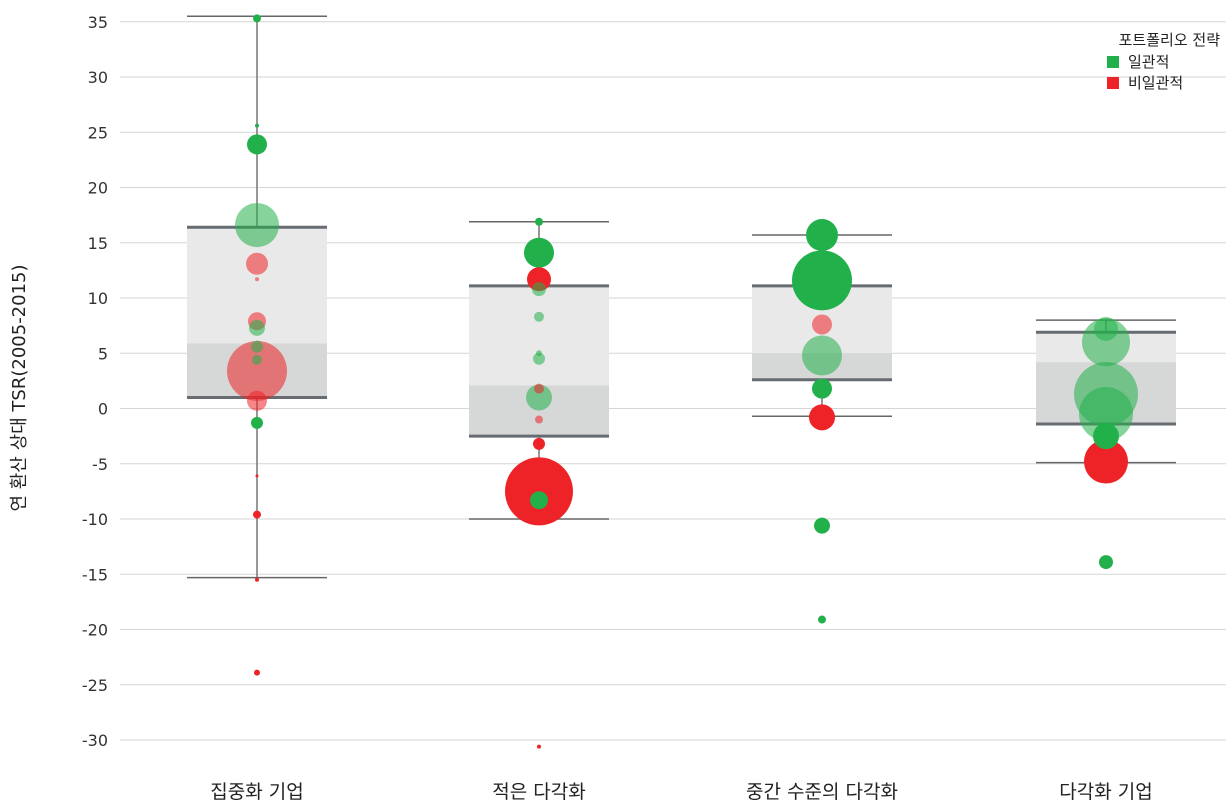 The width and height of the screenshot is (1226, 803). Describe the element at coordinates (98, 22) in the screenshot. I see `y-tick-label: 35` at that location.